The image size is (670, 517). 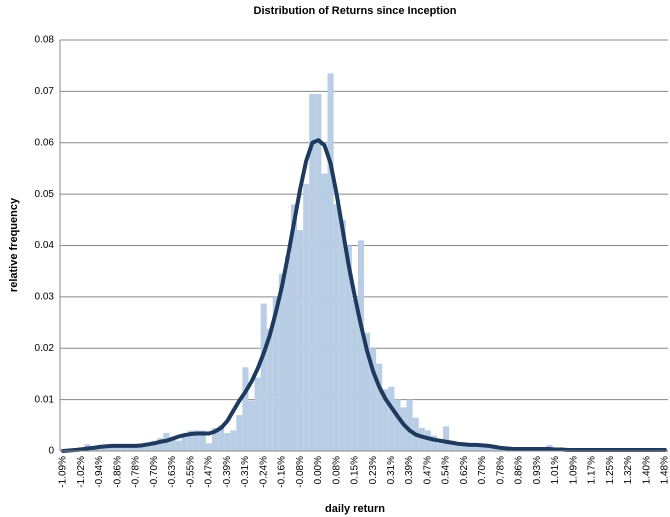 I want to click on x-tick-label: 0.39%, so click(x=409, y=470).